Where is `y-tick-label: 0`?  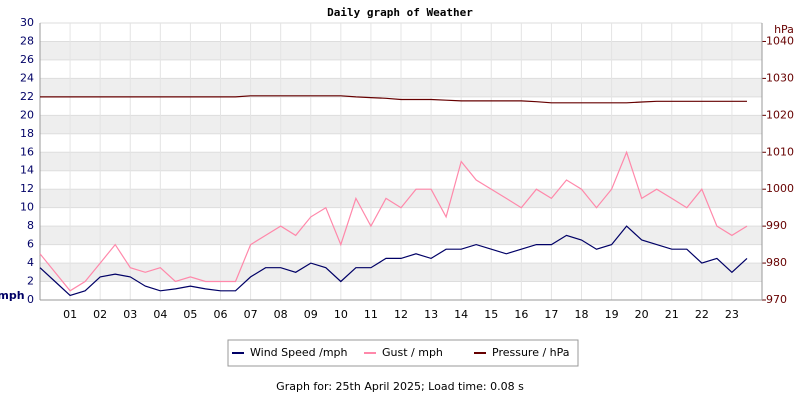 y-tick-label: 0 is located at coordinates (30, 299).